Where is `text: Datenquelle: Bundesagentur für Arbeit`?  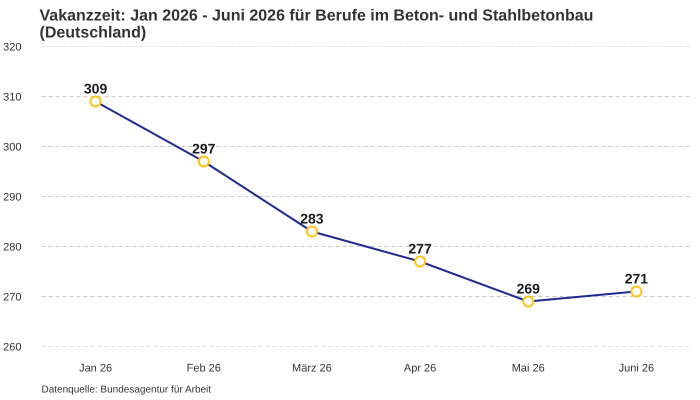 text: Datenquelle: Bundesagentur für Arbeit is located at coordinates (127, 390).